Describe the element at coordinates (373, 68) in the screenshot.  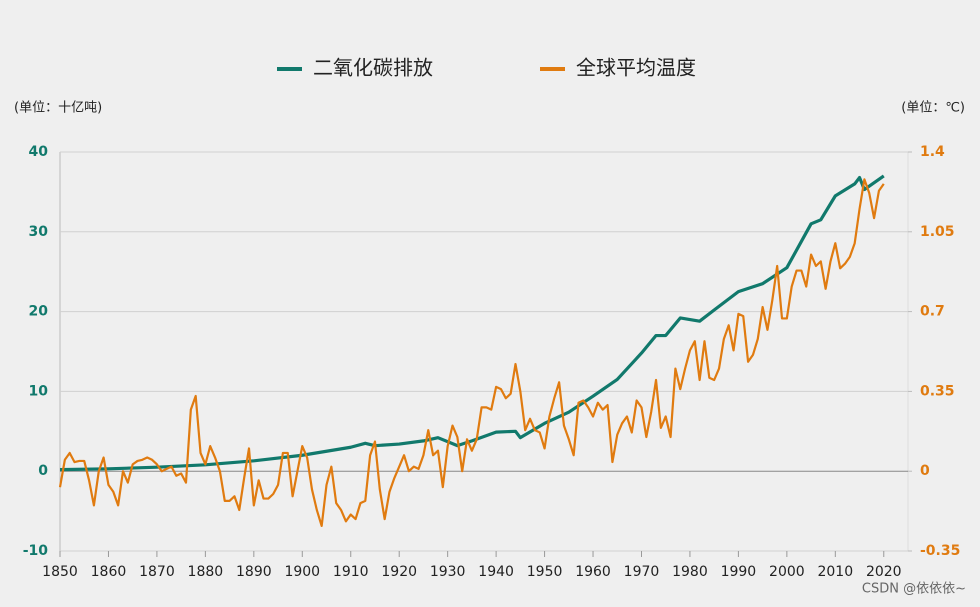
I see `legend-label: 二氧化碳排放` at that location.